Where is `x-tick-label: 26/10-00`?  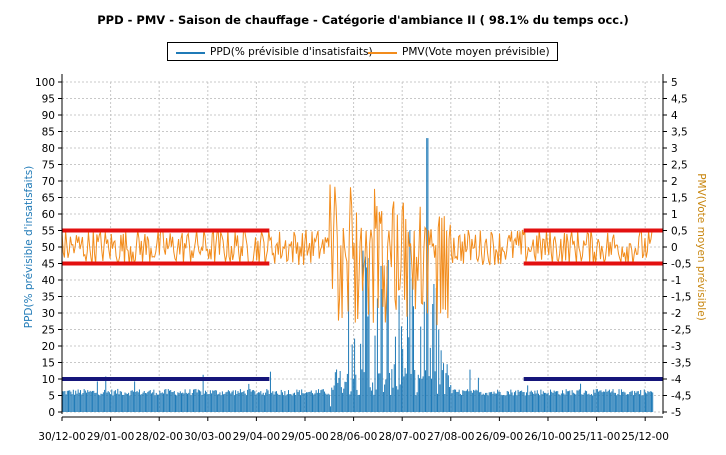 x-tick-label: 26/10-00 is located at coordinates (547, 437).